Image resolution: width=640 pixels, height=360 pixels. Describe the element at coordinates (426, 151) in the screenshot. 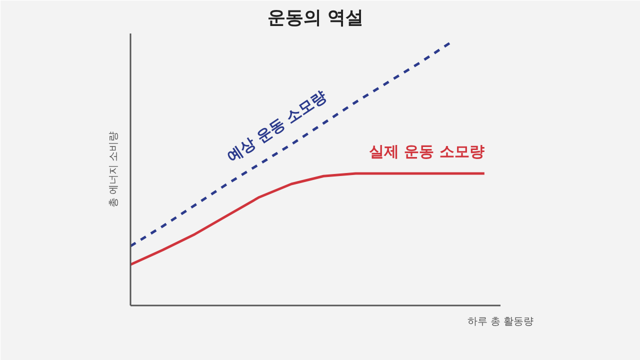

I see `series-label: 실제 운동 소모량` at that location.